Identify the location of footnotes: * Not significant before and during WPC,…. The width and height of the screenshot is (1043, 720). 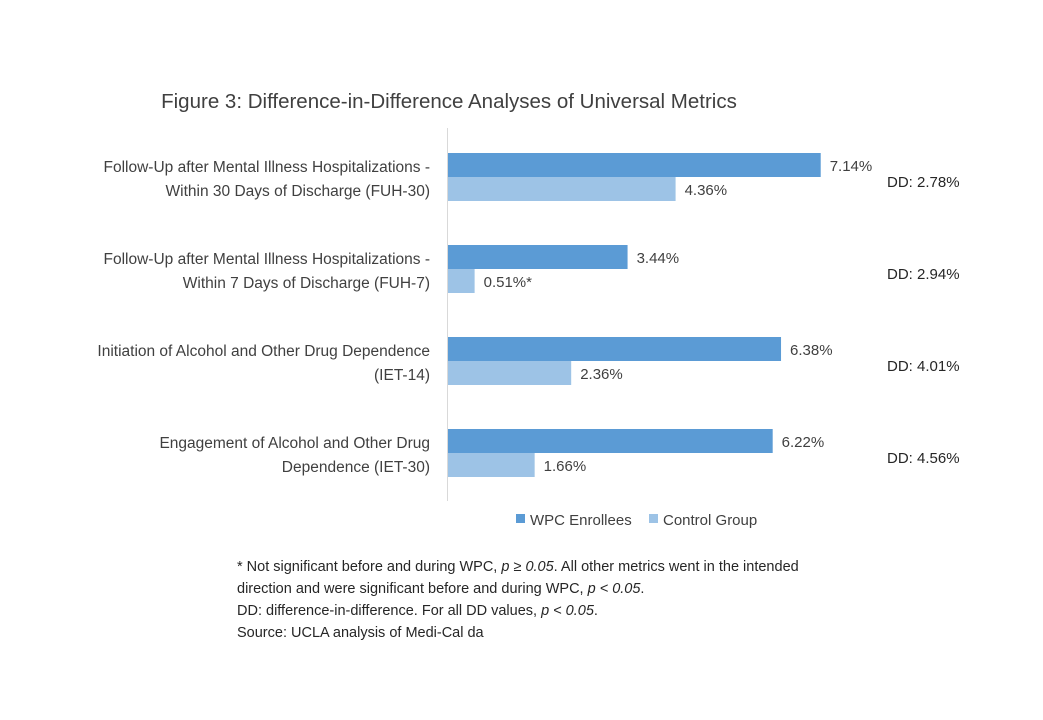
(577, 600).